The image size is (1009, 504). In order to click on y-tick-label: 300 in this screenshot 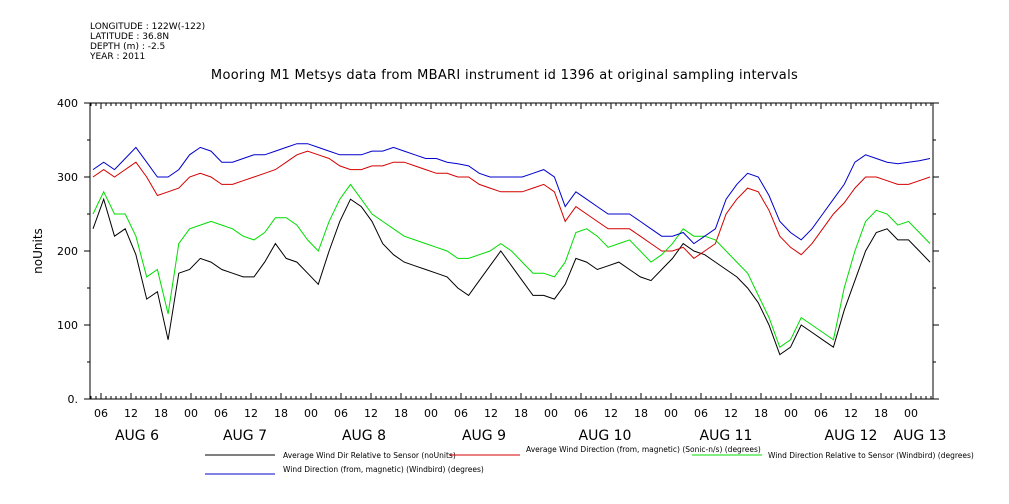, I will do `click(67, 177)`.